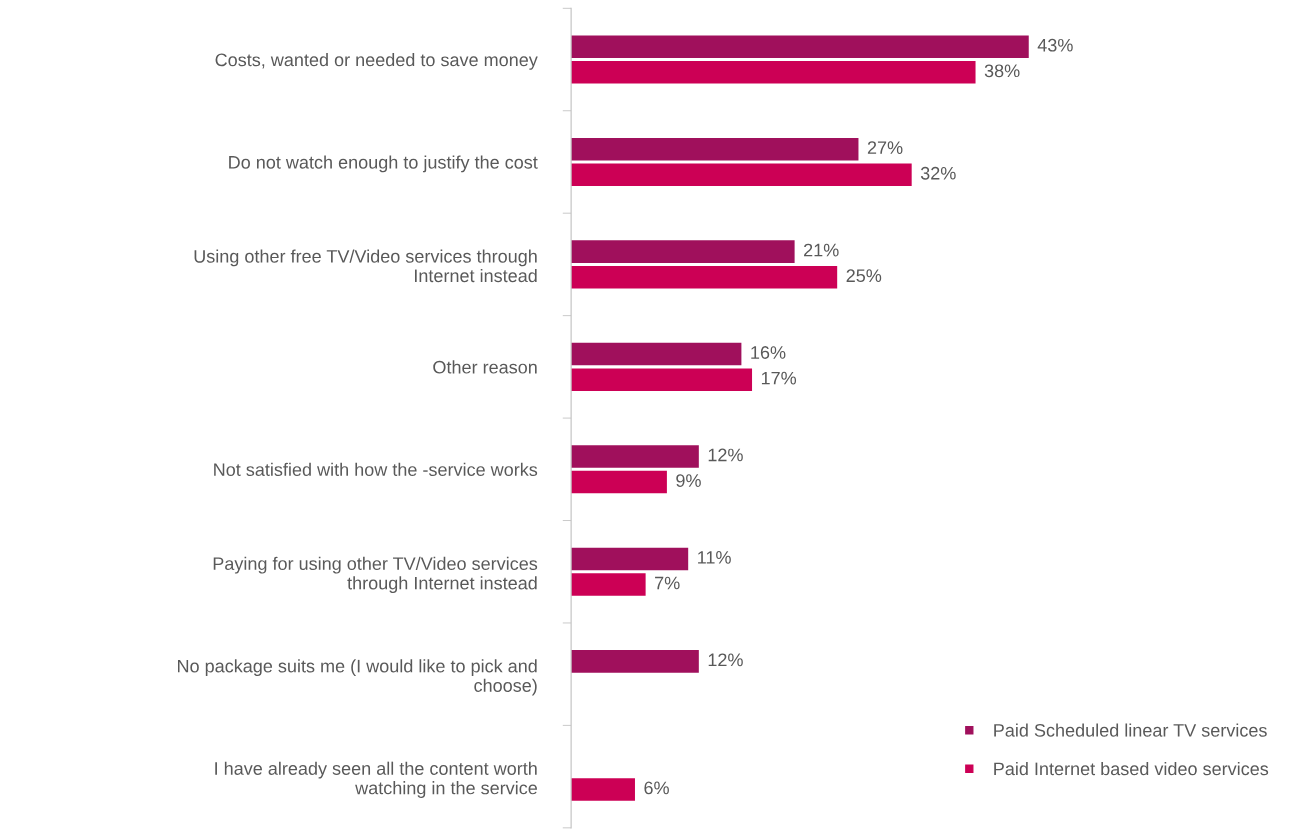  Describe the element at coordinates (357, 677) in the screenshot. I see `y-tick-label: No package suits me (I would like to pick and choose)` at that location.